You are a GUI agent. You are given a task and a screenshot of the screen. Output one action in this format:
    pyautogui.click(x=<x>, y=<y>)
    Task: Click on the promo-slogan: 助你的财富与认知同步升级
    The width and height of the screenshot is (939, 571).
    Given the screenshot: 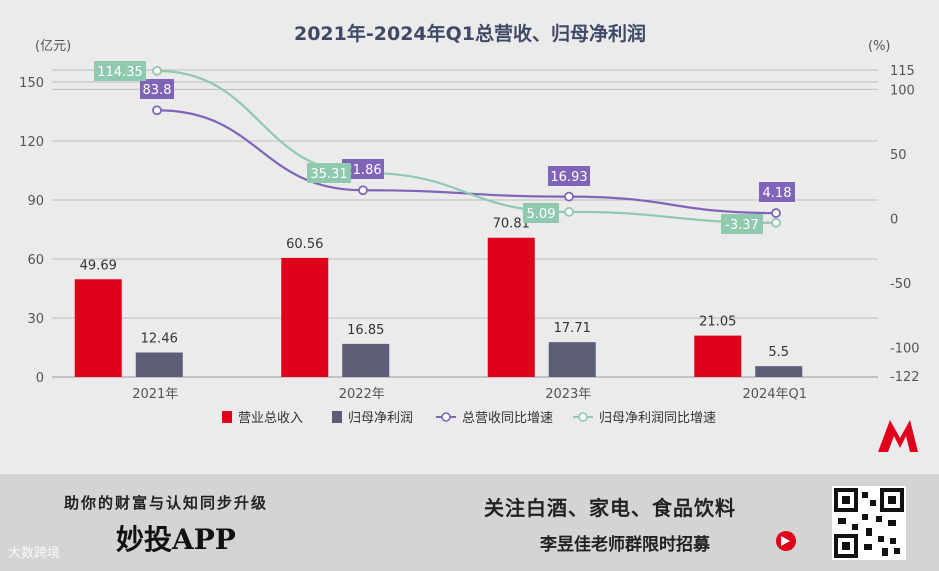 What is the action you would take?
    pyautogui.click(x=166, y=503)
    